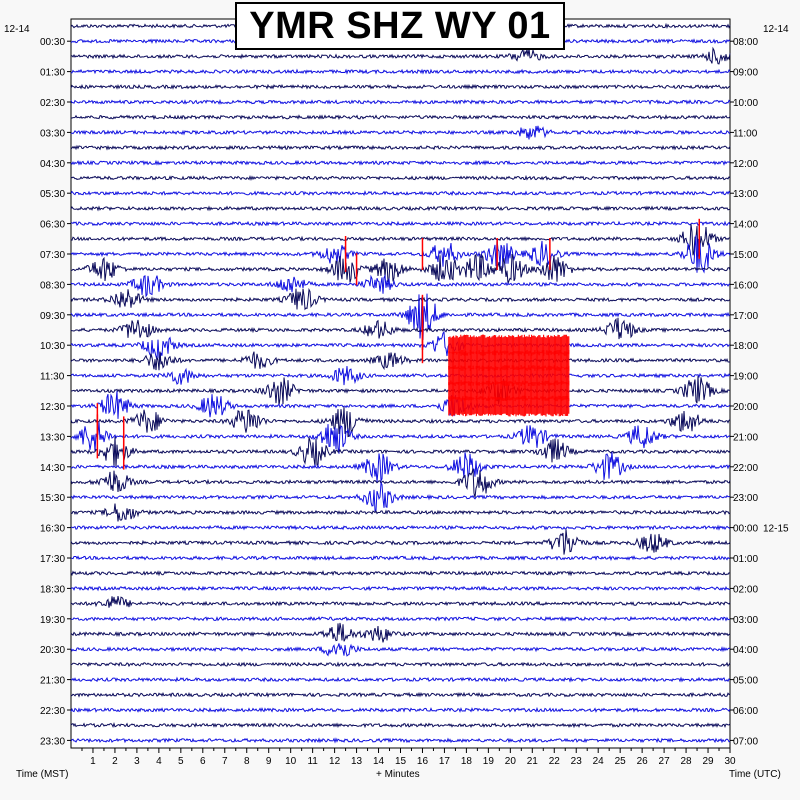 The height and width of the screenshot is (800, 800). Describe the element at coordinates (52, 437) in the screenshot. I see `left-time-label: 13:30` at that location.